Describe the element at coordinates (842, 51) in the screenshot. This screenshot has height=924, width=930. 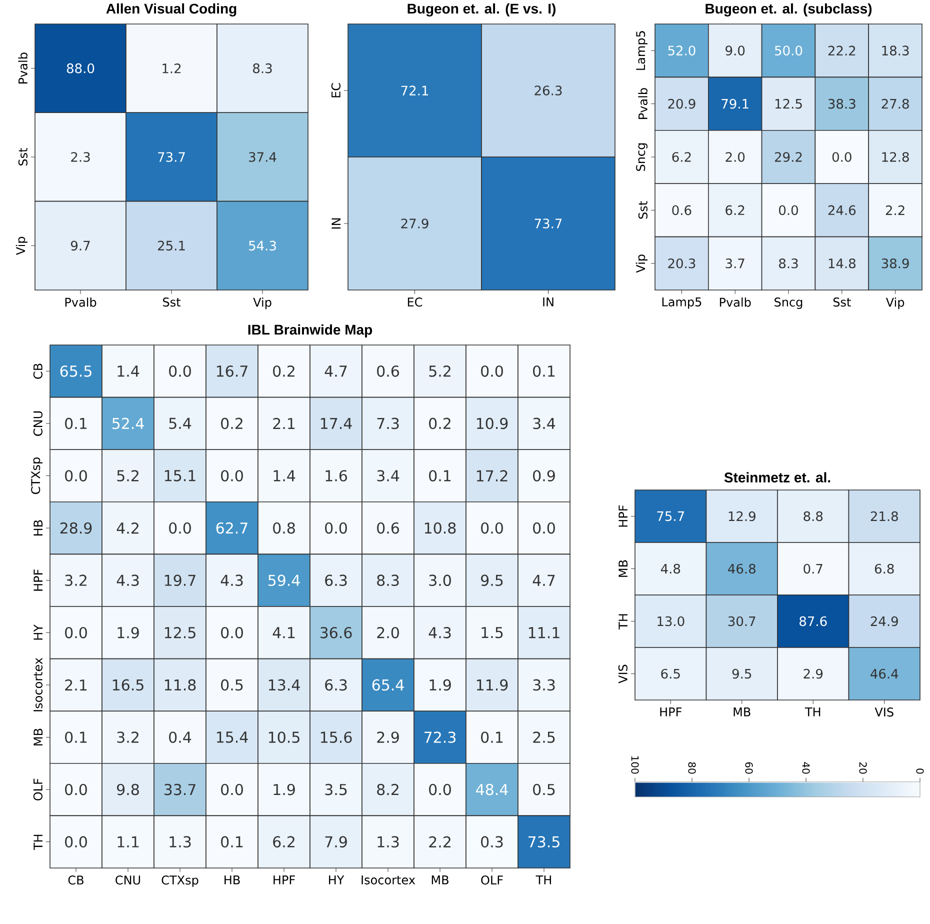
I see `data-label: 22.2` at that location.